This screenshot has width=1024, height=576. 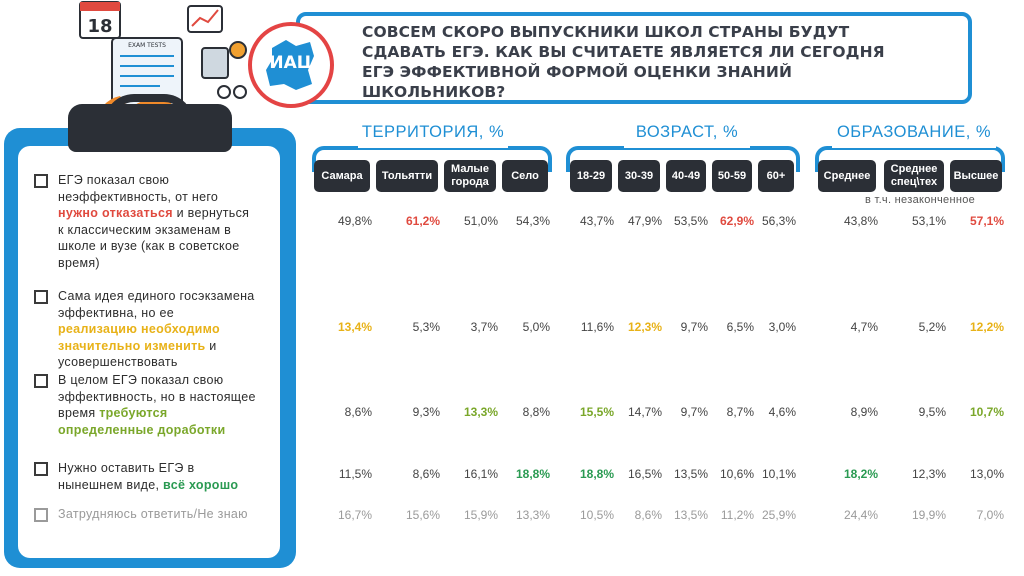 I want to click on table-cell: 47,9%, so click(x=644, y=221).